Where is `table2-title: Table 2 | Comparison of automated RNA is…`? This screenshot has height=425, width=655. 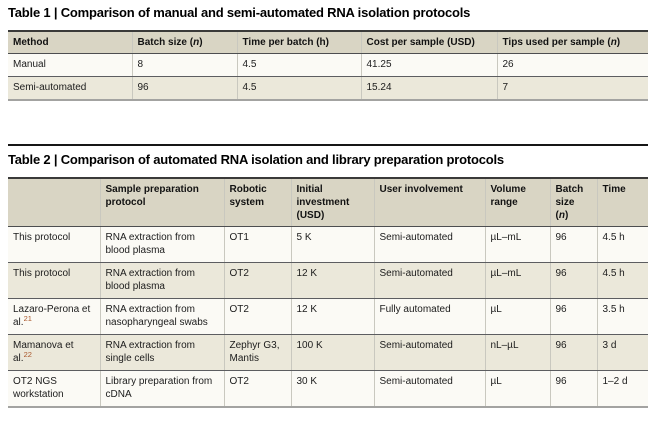
table2-title: Table 2 | Comparison of automated RNA is… is located at coordinates (256, 159).